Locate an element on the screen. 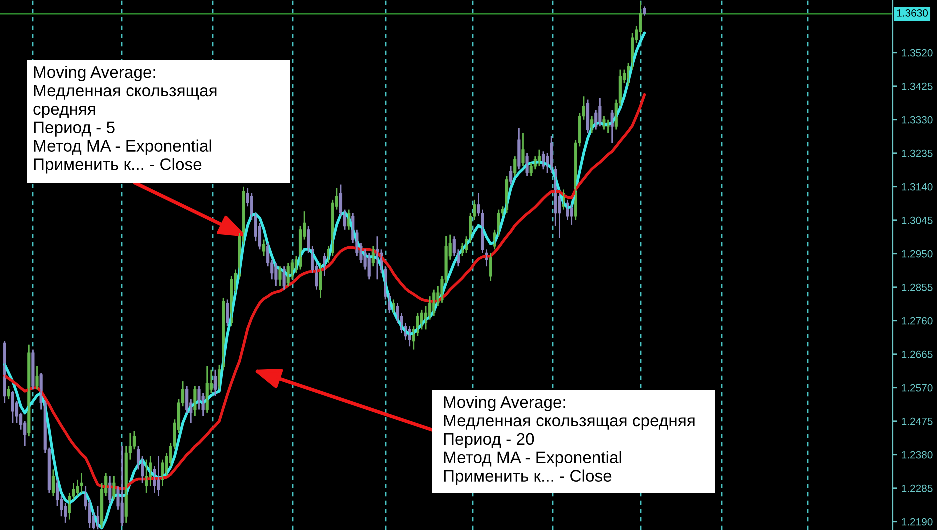  y-tick-label: 1.2760 is located at coordinates (917, 321).